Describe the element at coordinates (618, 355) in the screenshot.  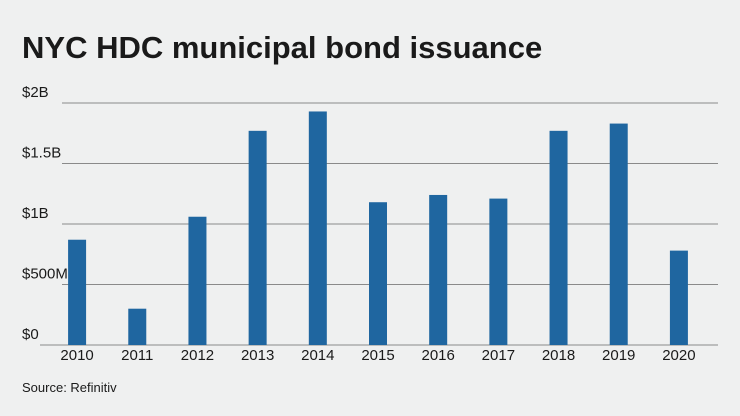
I see `x-tick-label: 2019` at that location.